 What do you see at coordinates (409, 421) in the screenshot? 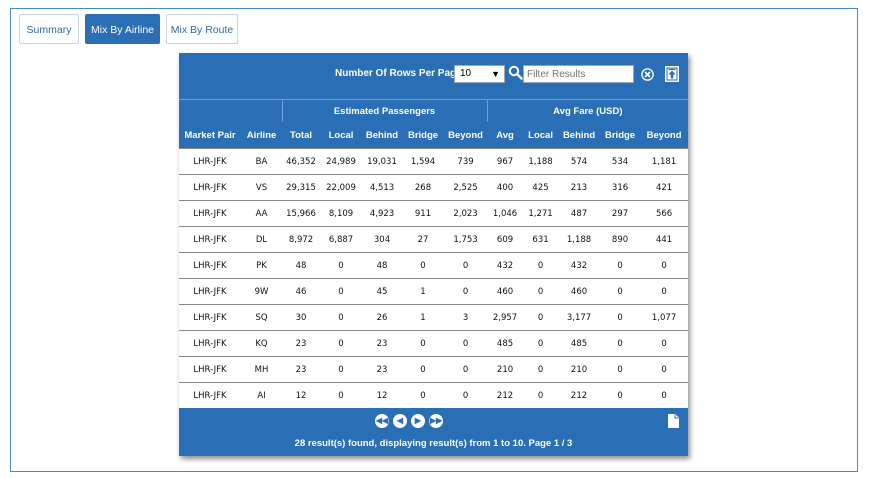
I see `pagination-controls: ◀◀ ◀ ▶ ▶▶` at bounding box center [409, 421].